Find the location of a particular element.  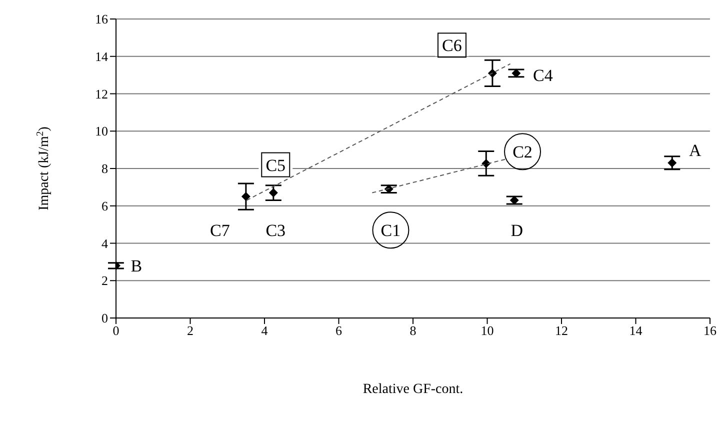

y-tick-label: 8 is located at coordinates (105, 168).